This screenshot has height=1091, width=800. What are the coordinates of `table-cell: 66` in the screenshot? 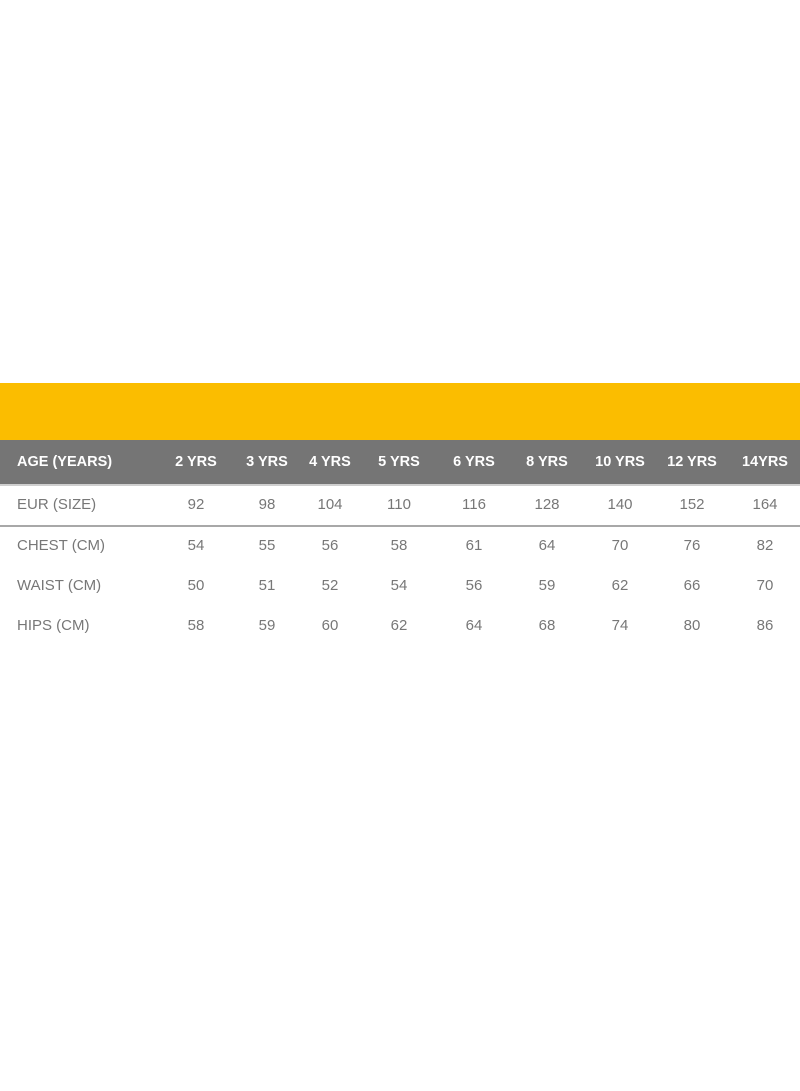 It's located at (692, 585).